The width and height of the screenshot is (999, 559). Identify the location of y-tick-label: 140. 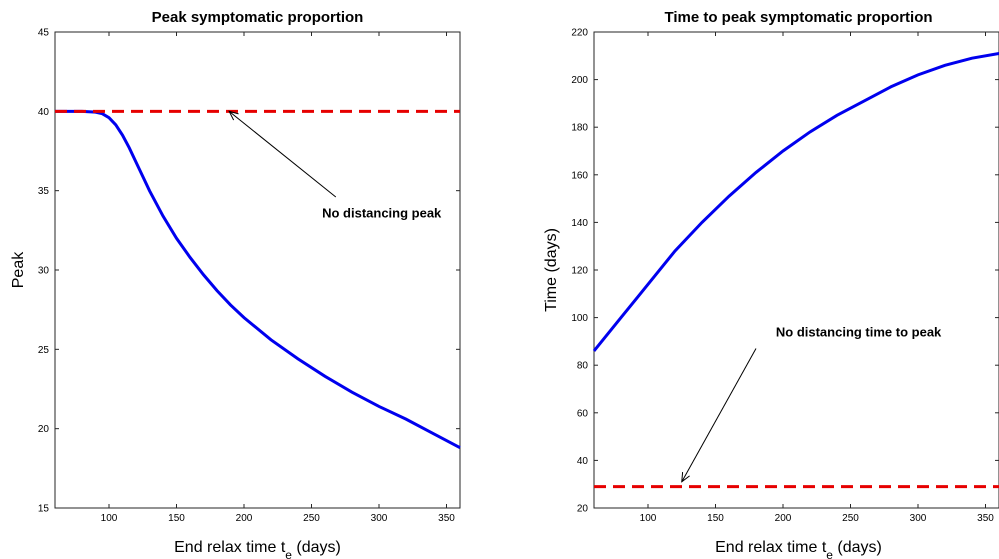
(579, 223).